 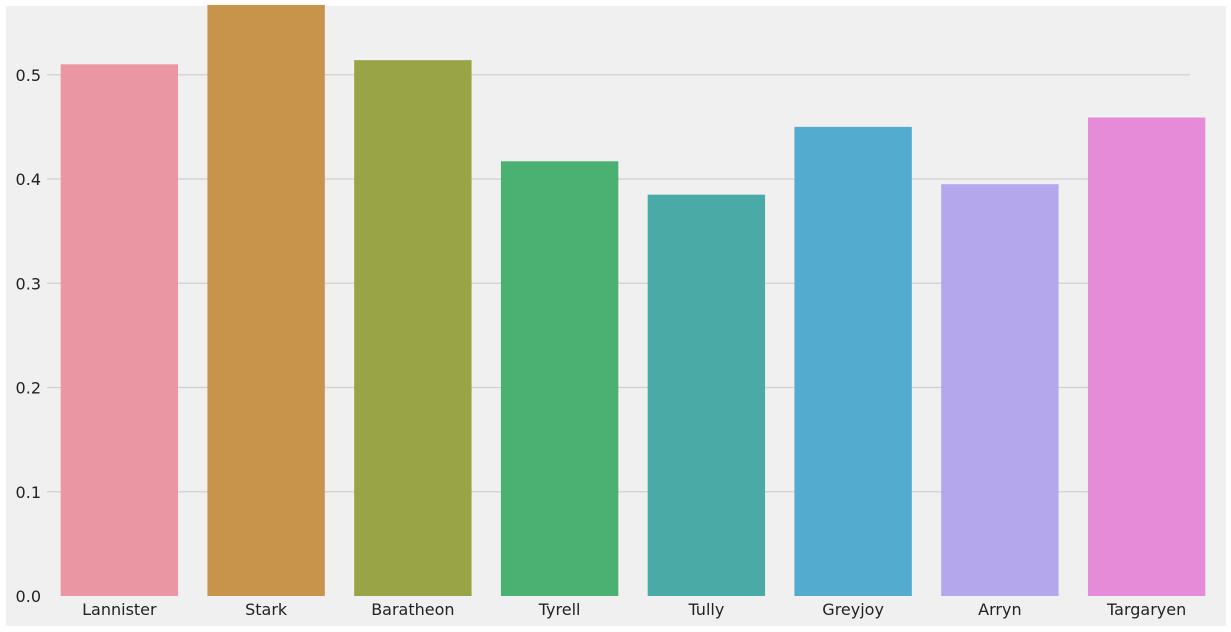 What do you see at coordinates (706, 395) in the screenshot?
I see `bar-tully` at bounding box center [706, 395].